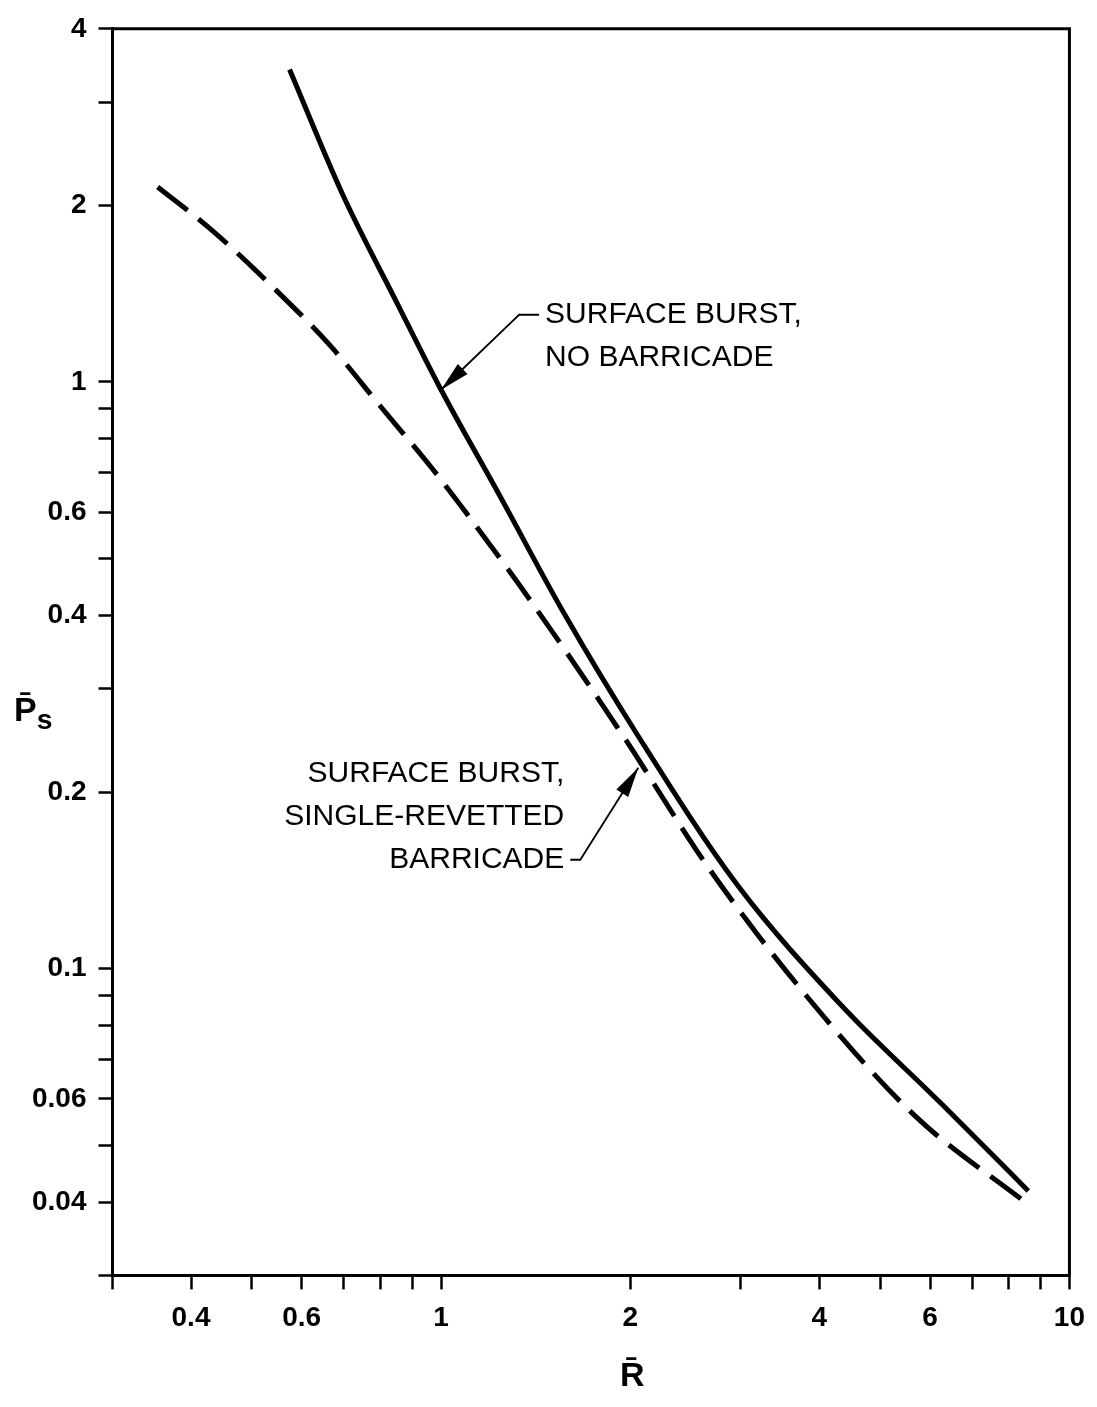 The image size is (1097, 1407). Describe the element at coordinates (441, 1316) in the screenshot. I see `x-tick-label: 1` at that location.